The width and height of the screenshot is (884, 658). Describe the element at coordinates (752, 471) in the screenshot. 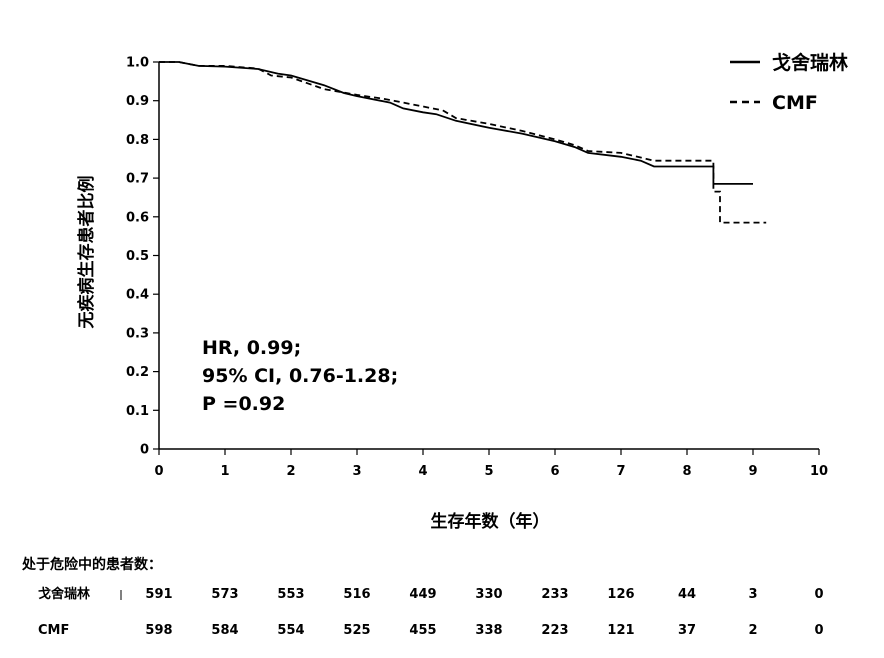

I see `x-tick-label: 9` at that location.